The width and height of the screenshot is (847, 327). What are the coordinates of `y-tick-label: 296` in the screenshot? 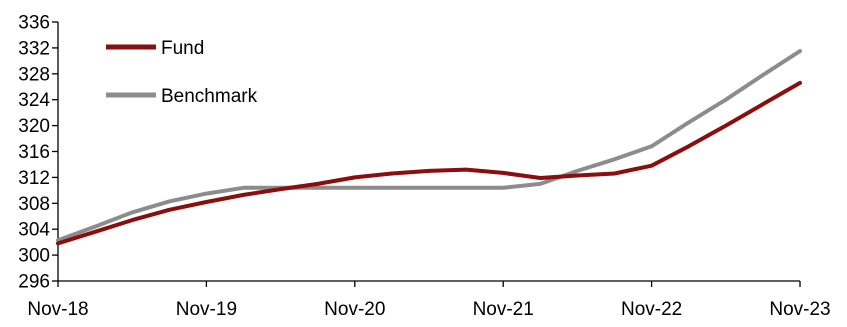 It's located at (34, 282).